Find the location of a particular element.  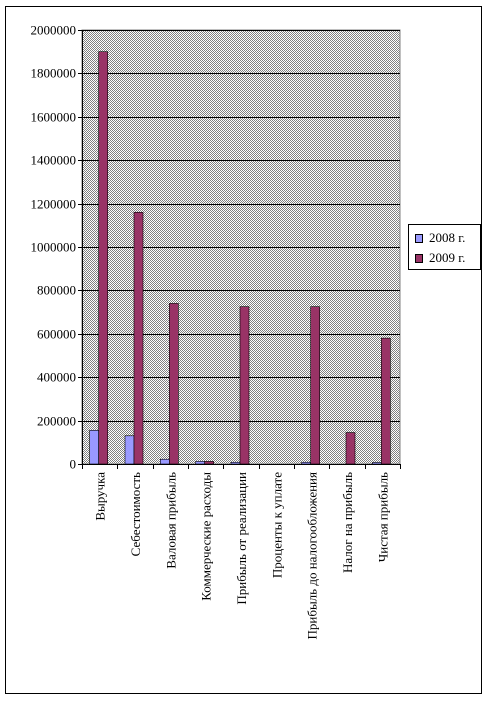

legend-item-2009: 2009 г. is located at coordinates (440, 258).